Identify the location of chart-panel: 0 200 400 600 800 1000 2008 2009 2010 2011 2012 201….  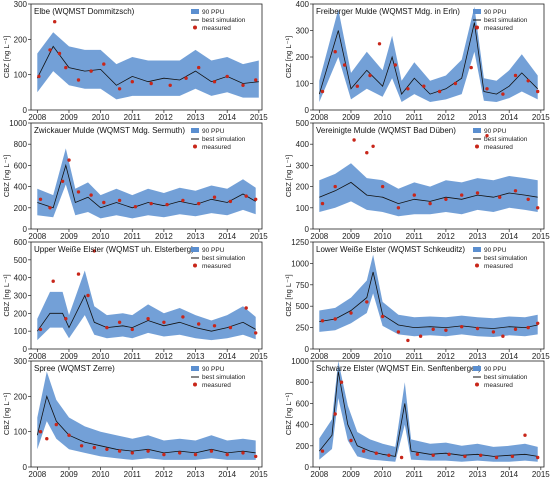
(417, 417).